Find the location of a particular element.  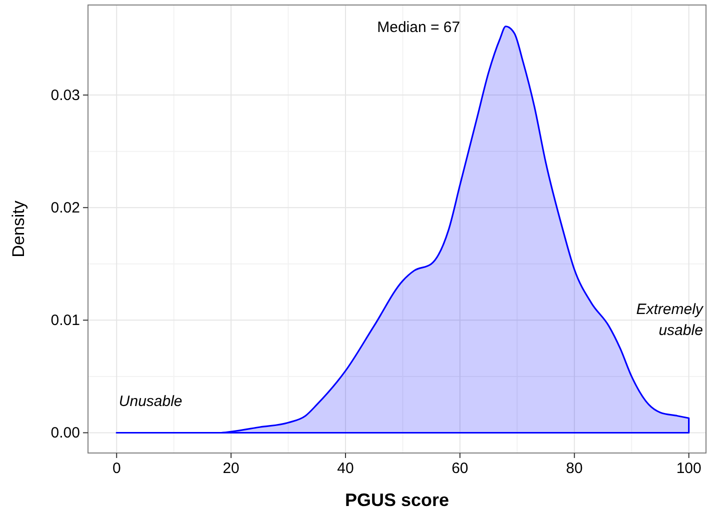

x-tick-label: 80 is located at coordinates (574, 468).